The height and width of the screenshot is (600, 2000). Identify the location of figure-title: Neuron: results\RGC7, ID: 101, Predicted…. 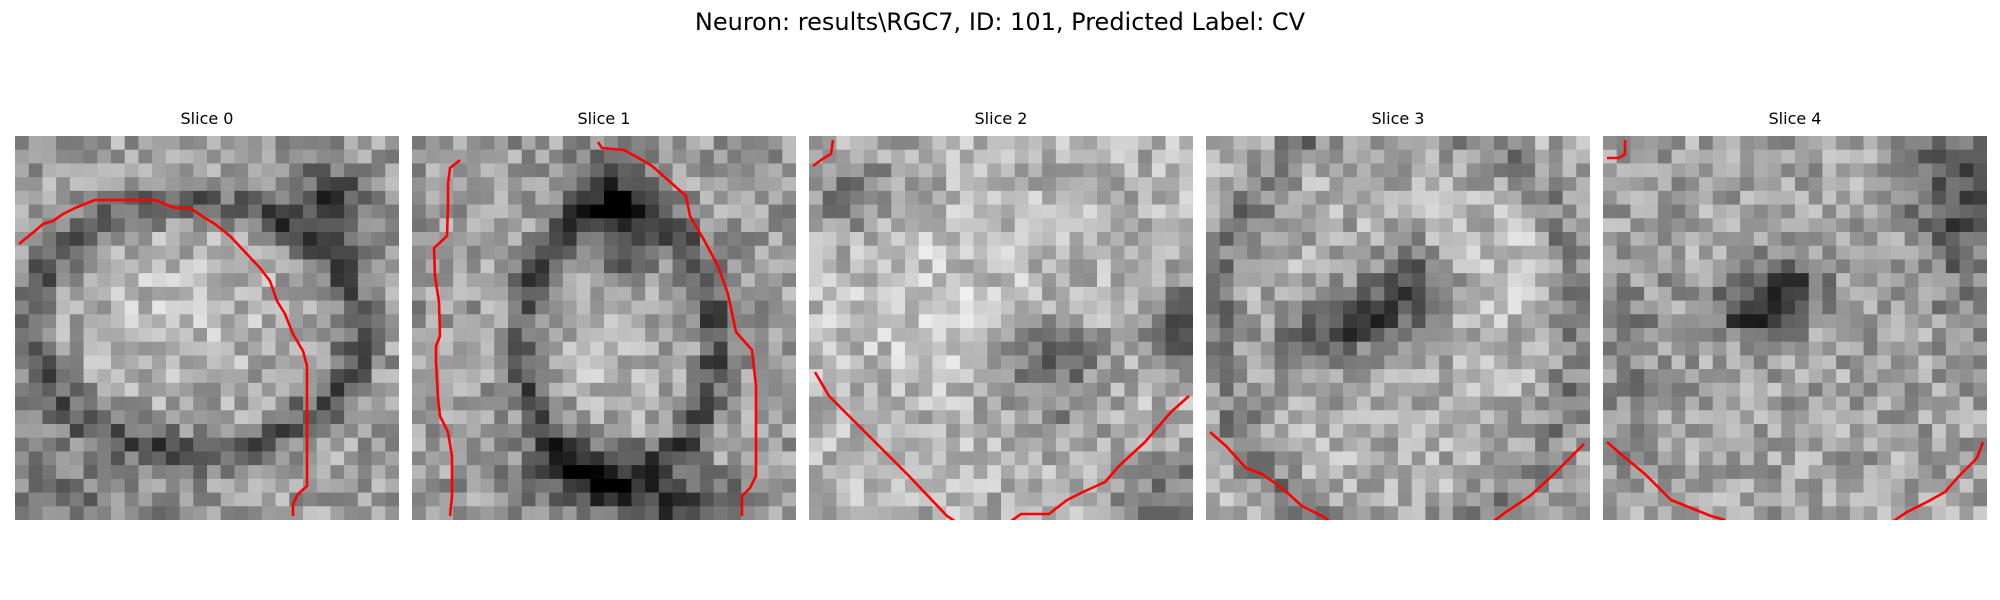
(1000, 22).